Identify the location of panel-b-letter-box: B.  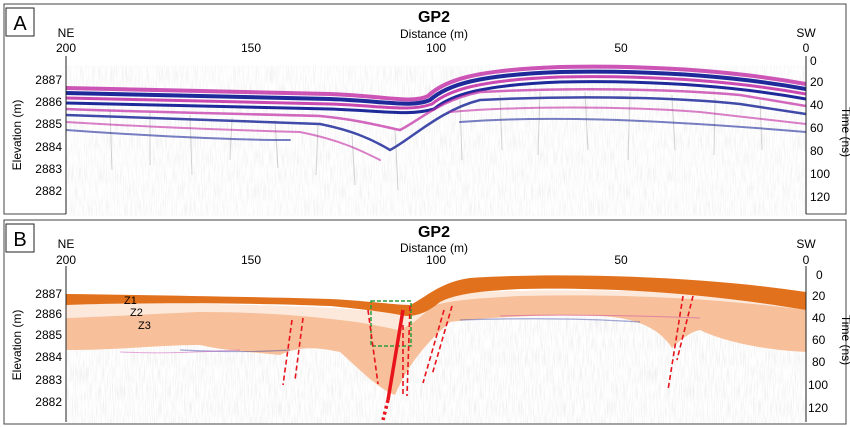
(20, 238).